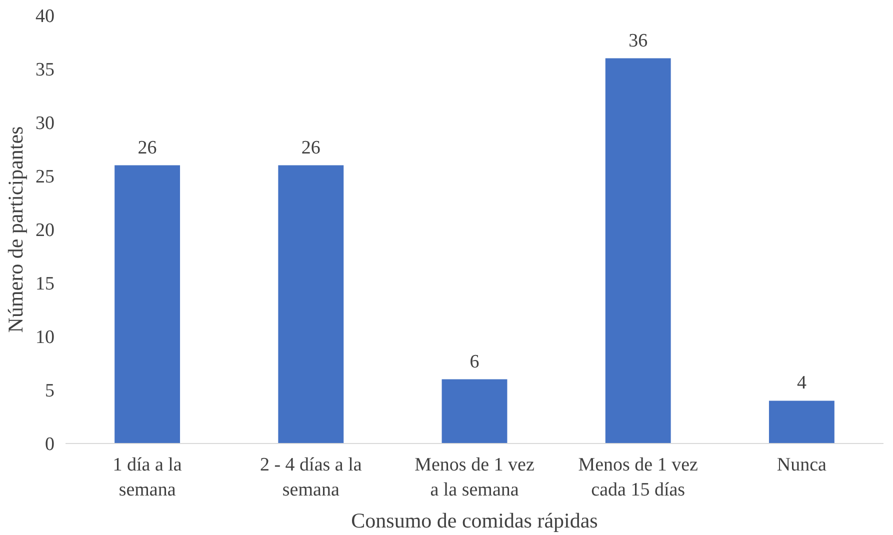  I want to click on y-axis-title: Número de participantes, so click(16, 229).